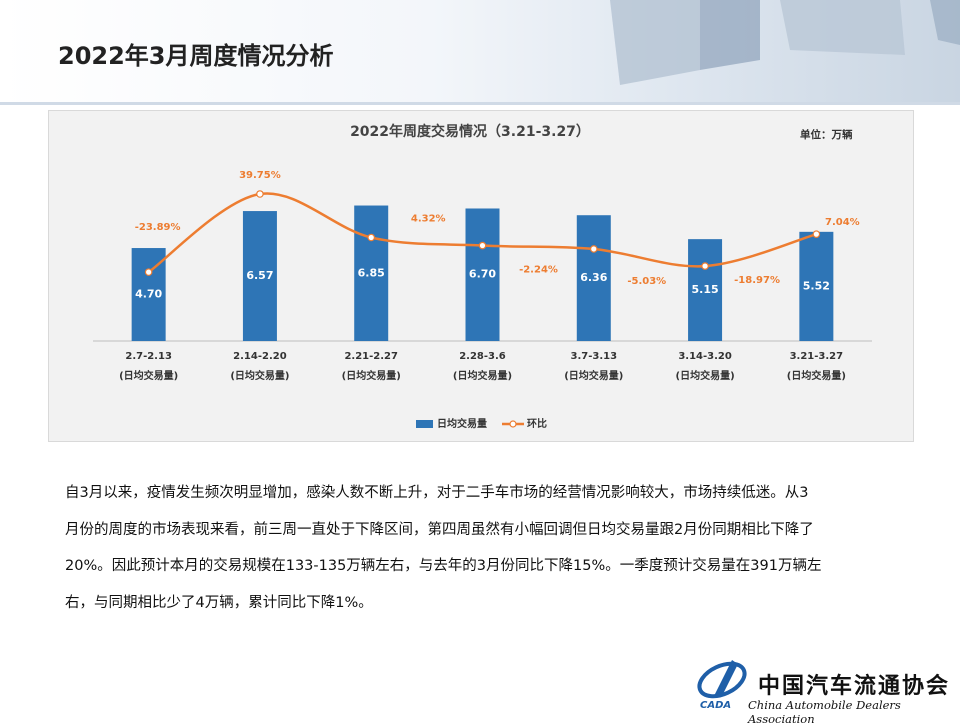 The image size is (960, 726). What do you see at coordinates (757, 280) in the screenshot?
I see `line-value-label: -18.97%` at bounding box center [757, 280].